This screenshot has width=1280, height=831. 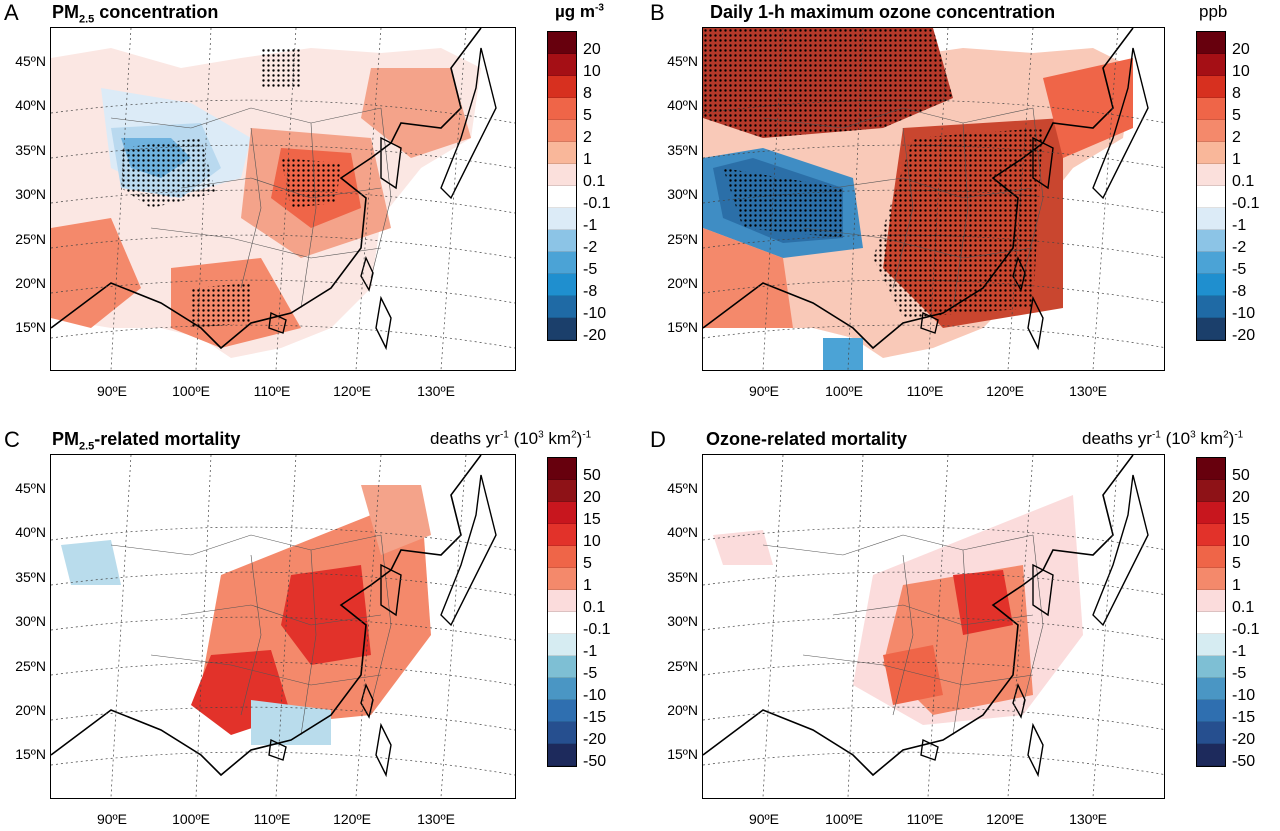 What do you see at coordinates (682, 488) in the screenshot?
I see `latitude-label: 45ºN` at bounding box center [682, 488].